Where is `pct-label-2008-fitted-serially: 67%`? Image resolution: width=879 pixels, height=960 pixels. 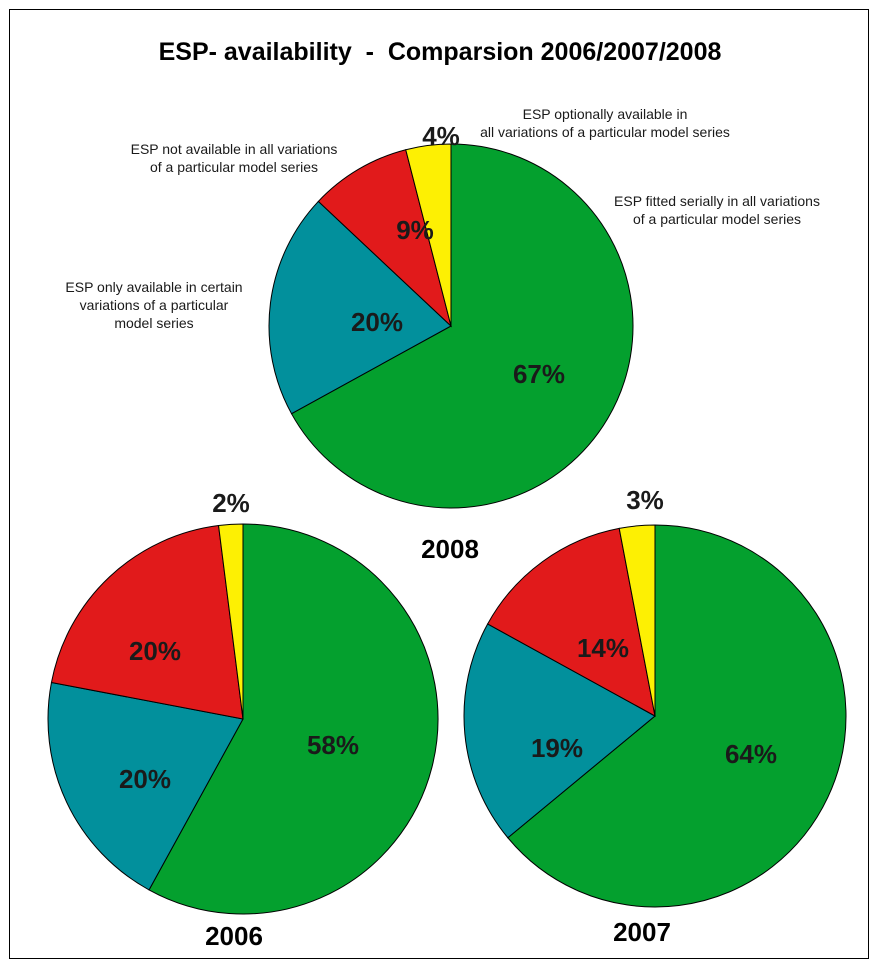 pct-label-2008-fitted-serially: 67% is located at coordinates (539, 374).